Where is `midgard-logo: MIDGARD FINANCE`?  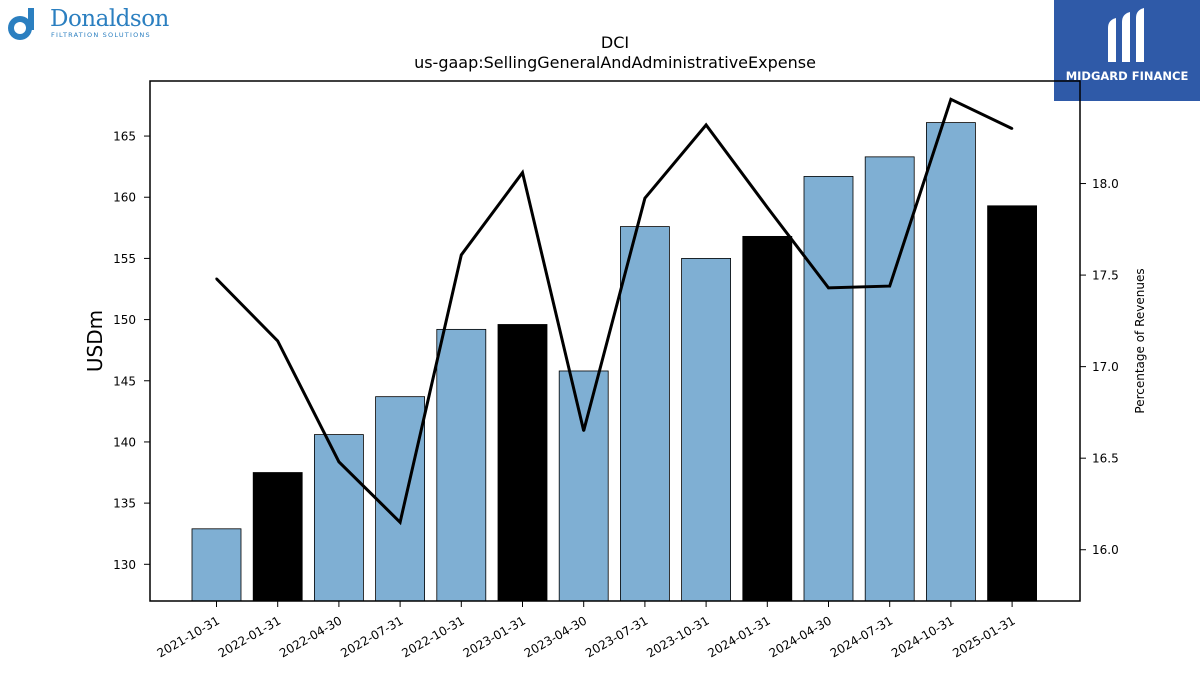
midgard-logo: MIDGARD FINANCE is located at coordinates (1127, 50).